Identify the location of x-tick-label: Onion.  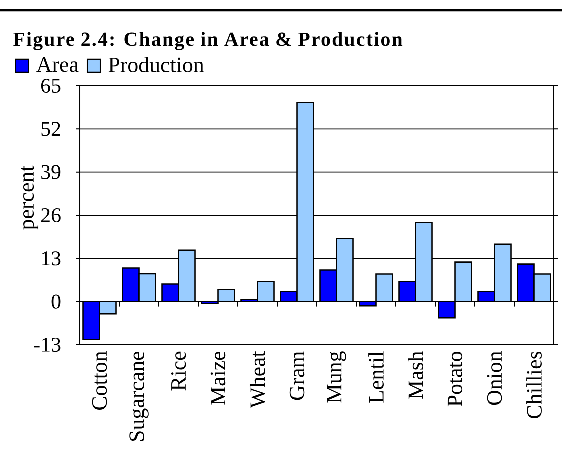
(494, 379).